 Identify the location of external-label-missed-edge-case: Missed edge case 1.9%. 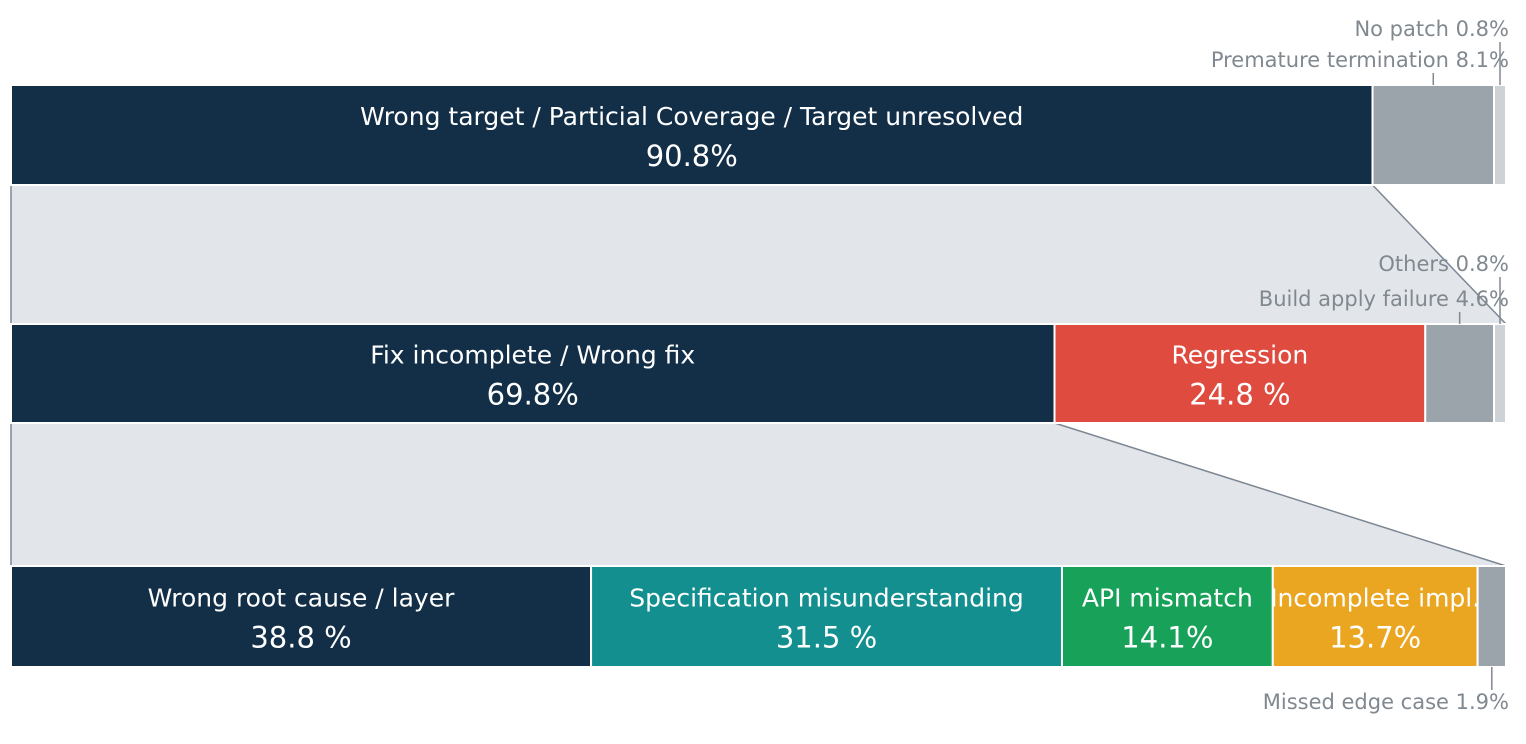
(1386, 702).